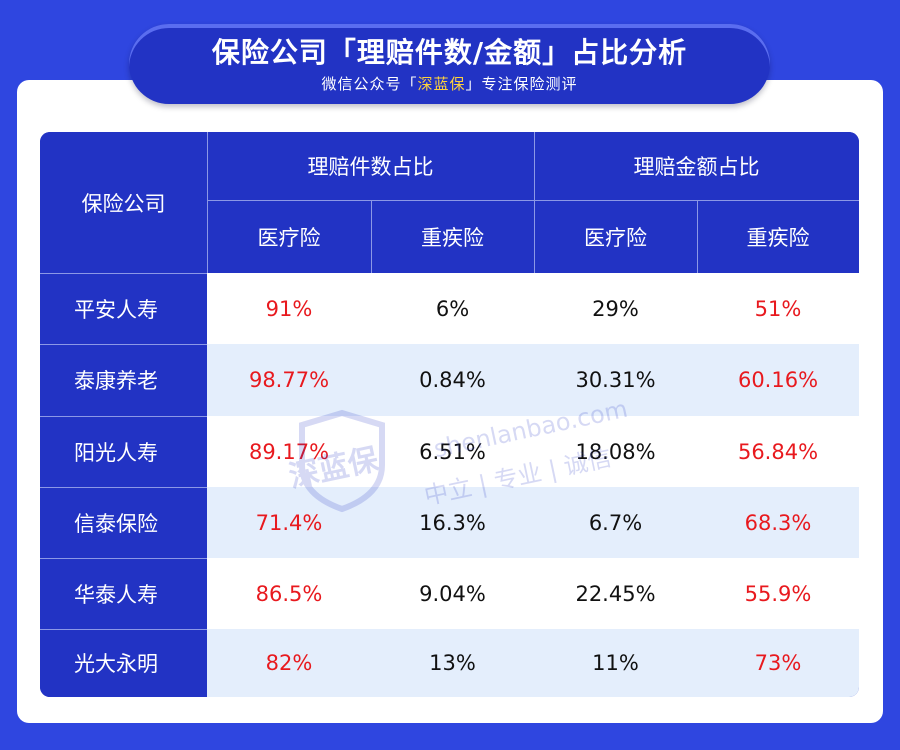 Image resolution: width=900 pixels, height=750 pixels. I want to click on count-critical-value: 0.84%, so click(452, 380).